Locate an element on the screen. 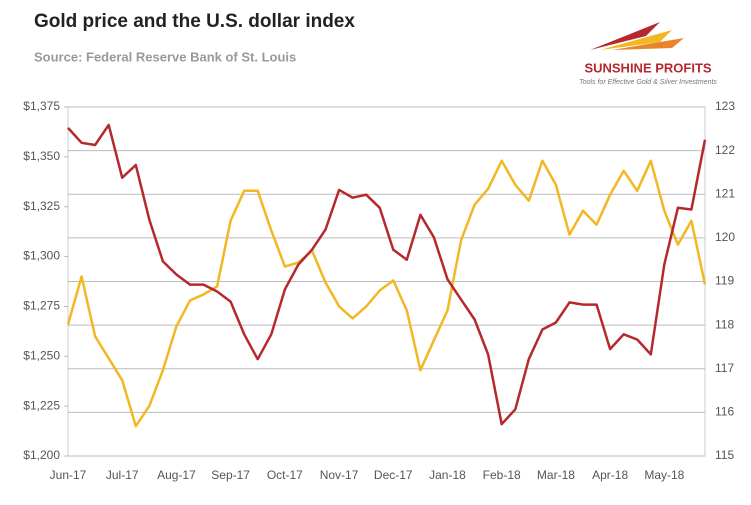 The width and height of the screenshot is (751, 505). y2-tick-label: 115 is located at coordinates (724, 455).